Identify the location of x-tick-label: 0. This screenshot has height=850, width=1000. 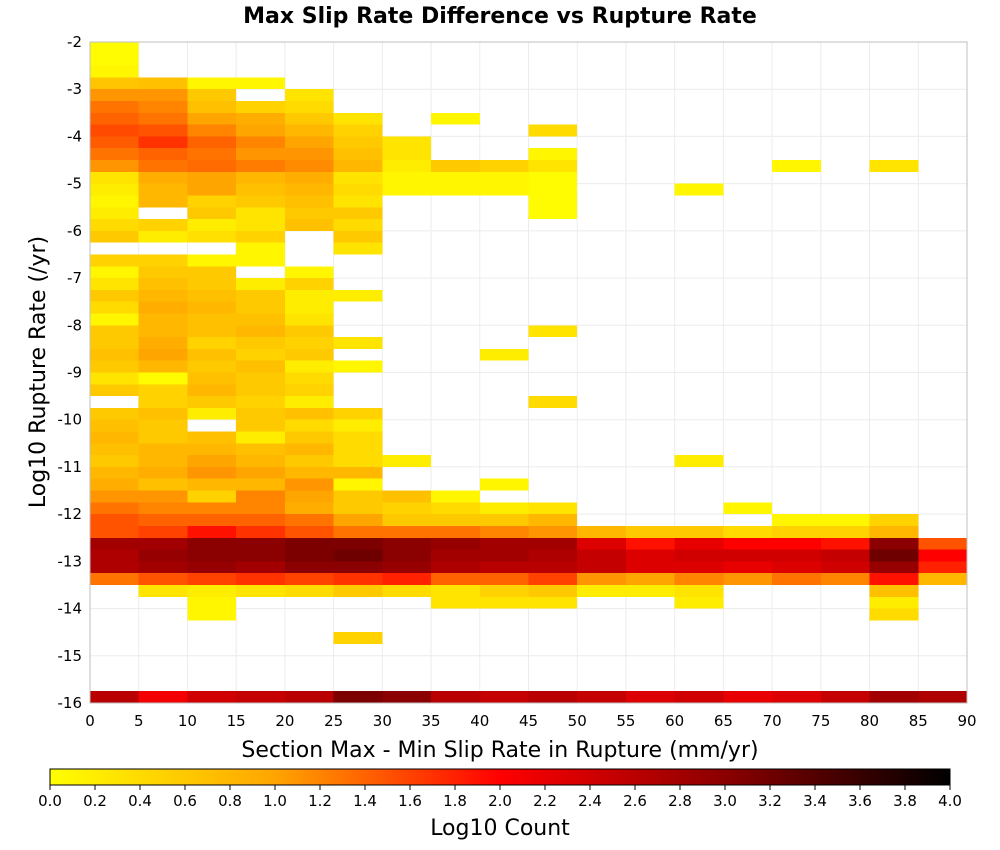
(90, 721).